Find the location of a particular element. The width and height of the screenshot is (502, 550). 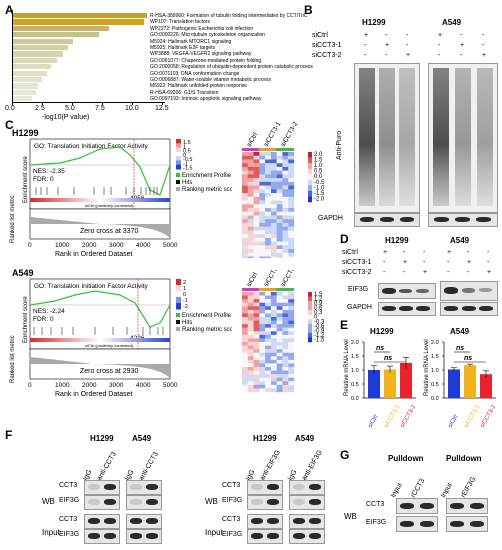

c-heat-scale-label: 0.9 is located at coordinates (318, 304).